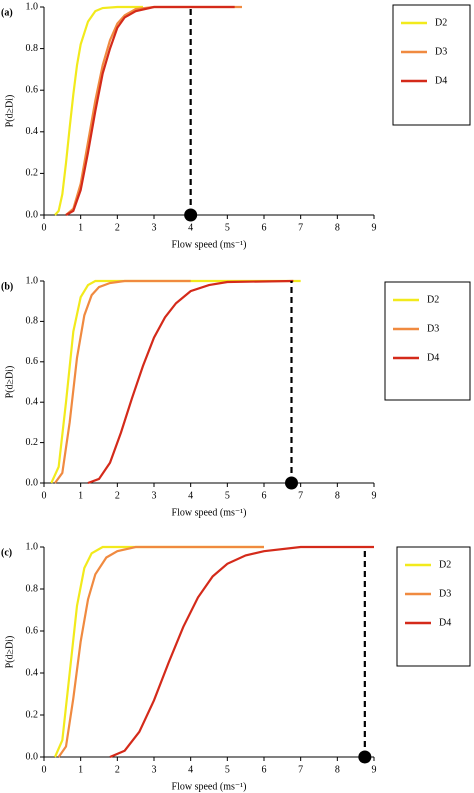 This screenshot has width=474, height=793. Describe the element at coordinates (7, 286) in the screenshot. I see `panel-label: (b)` at that location.